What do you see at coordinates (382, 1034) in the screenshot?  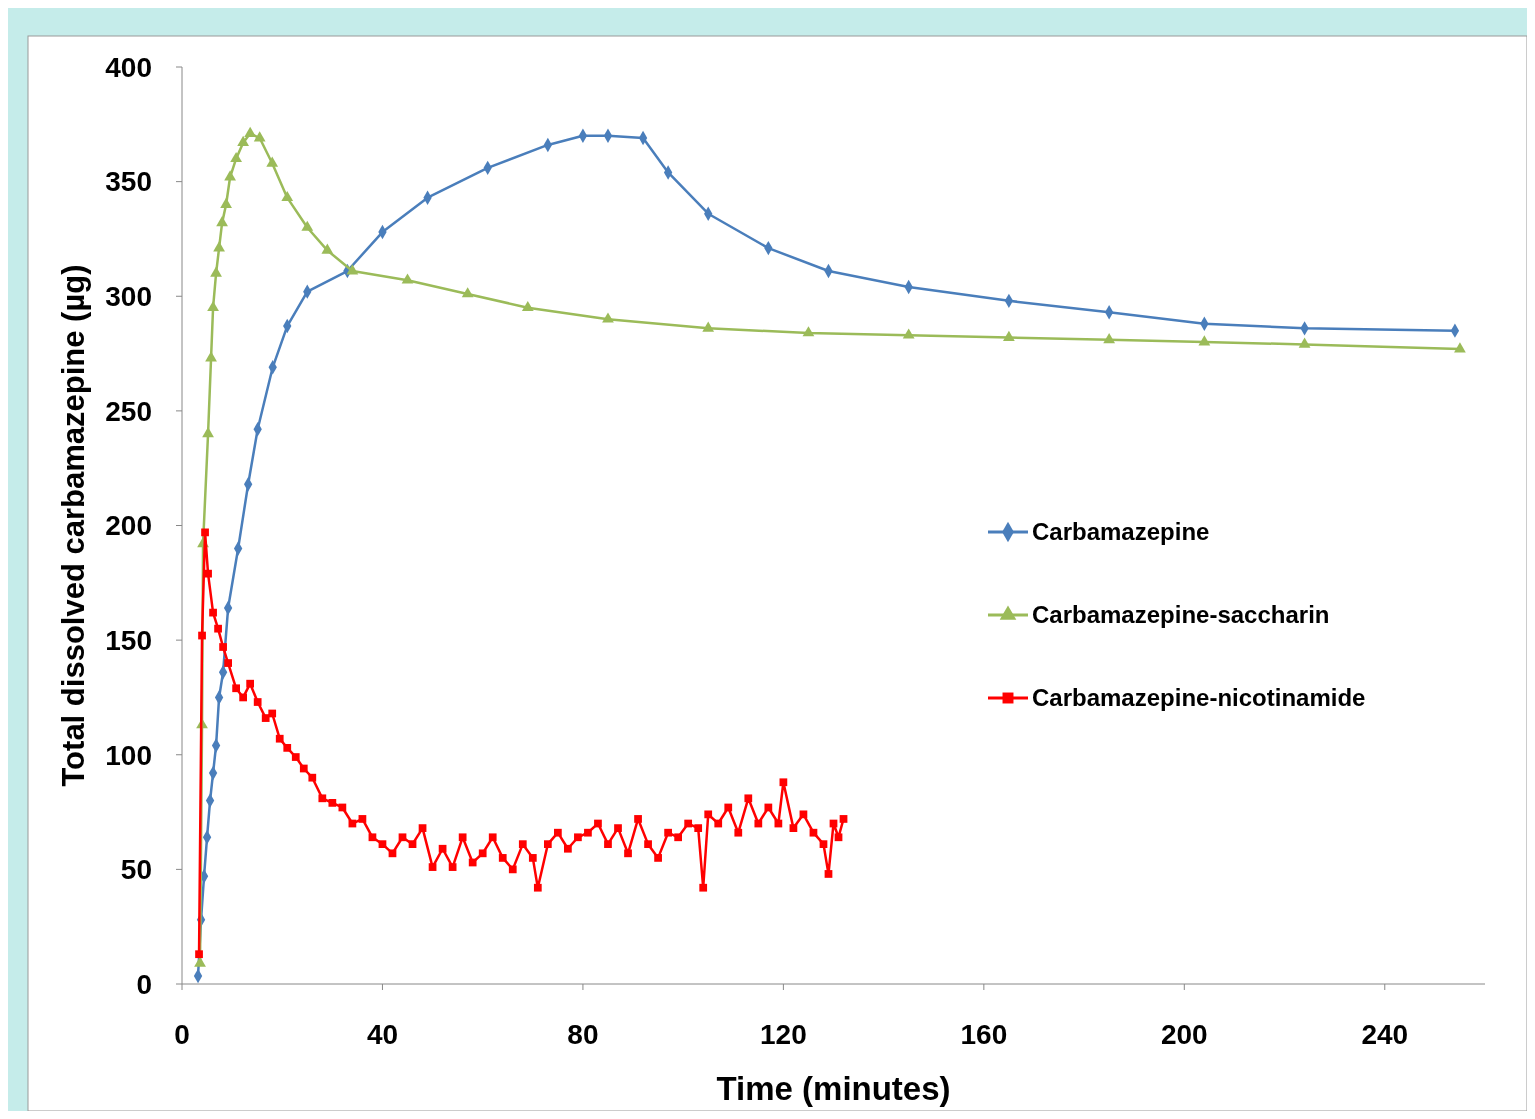 I see `x-tick-label: 40` at bounding box center [382, 1034].